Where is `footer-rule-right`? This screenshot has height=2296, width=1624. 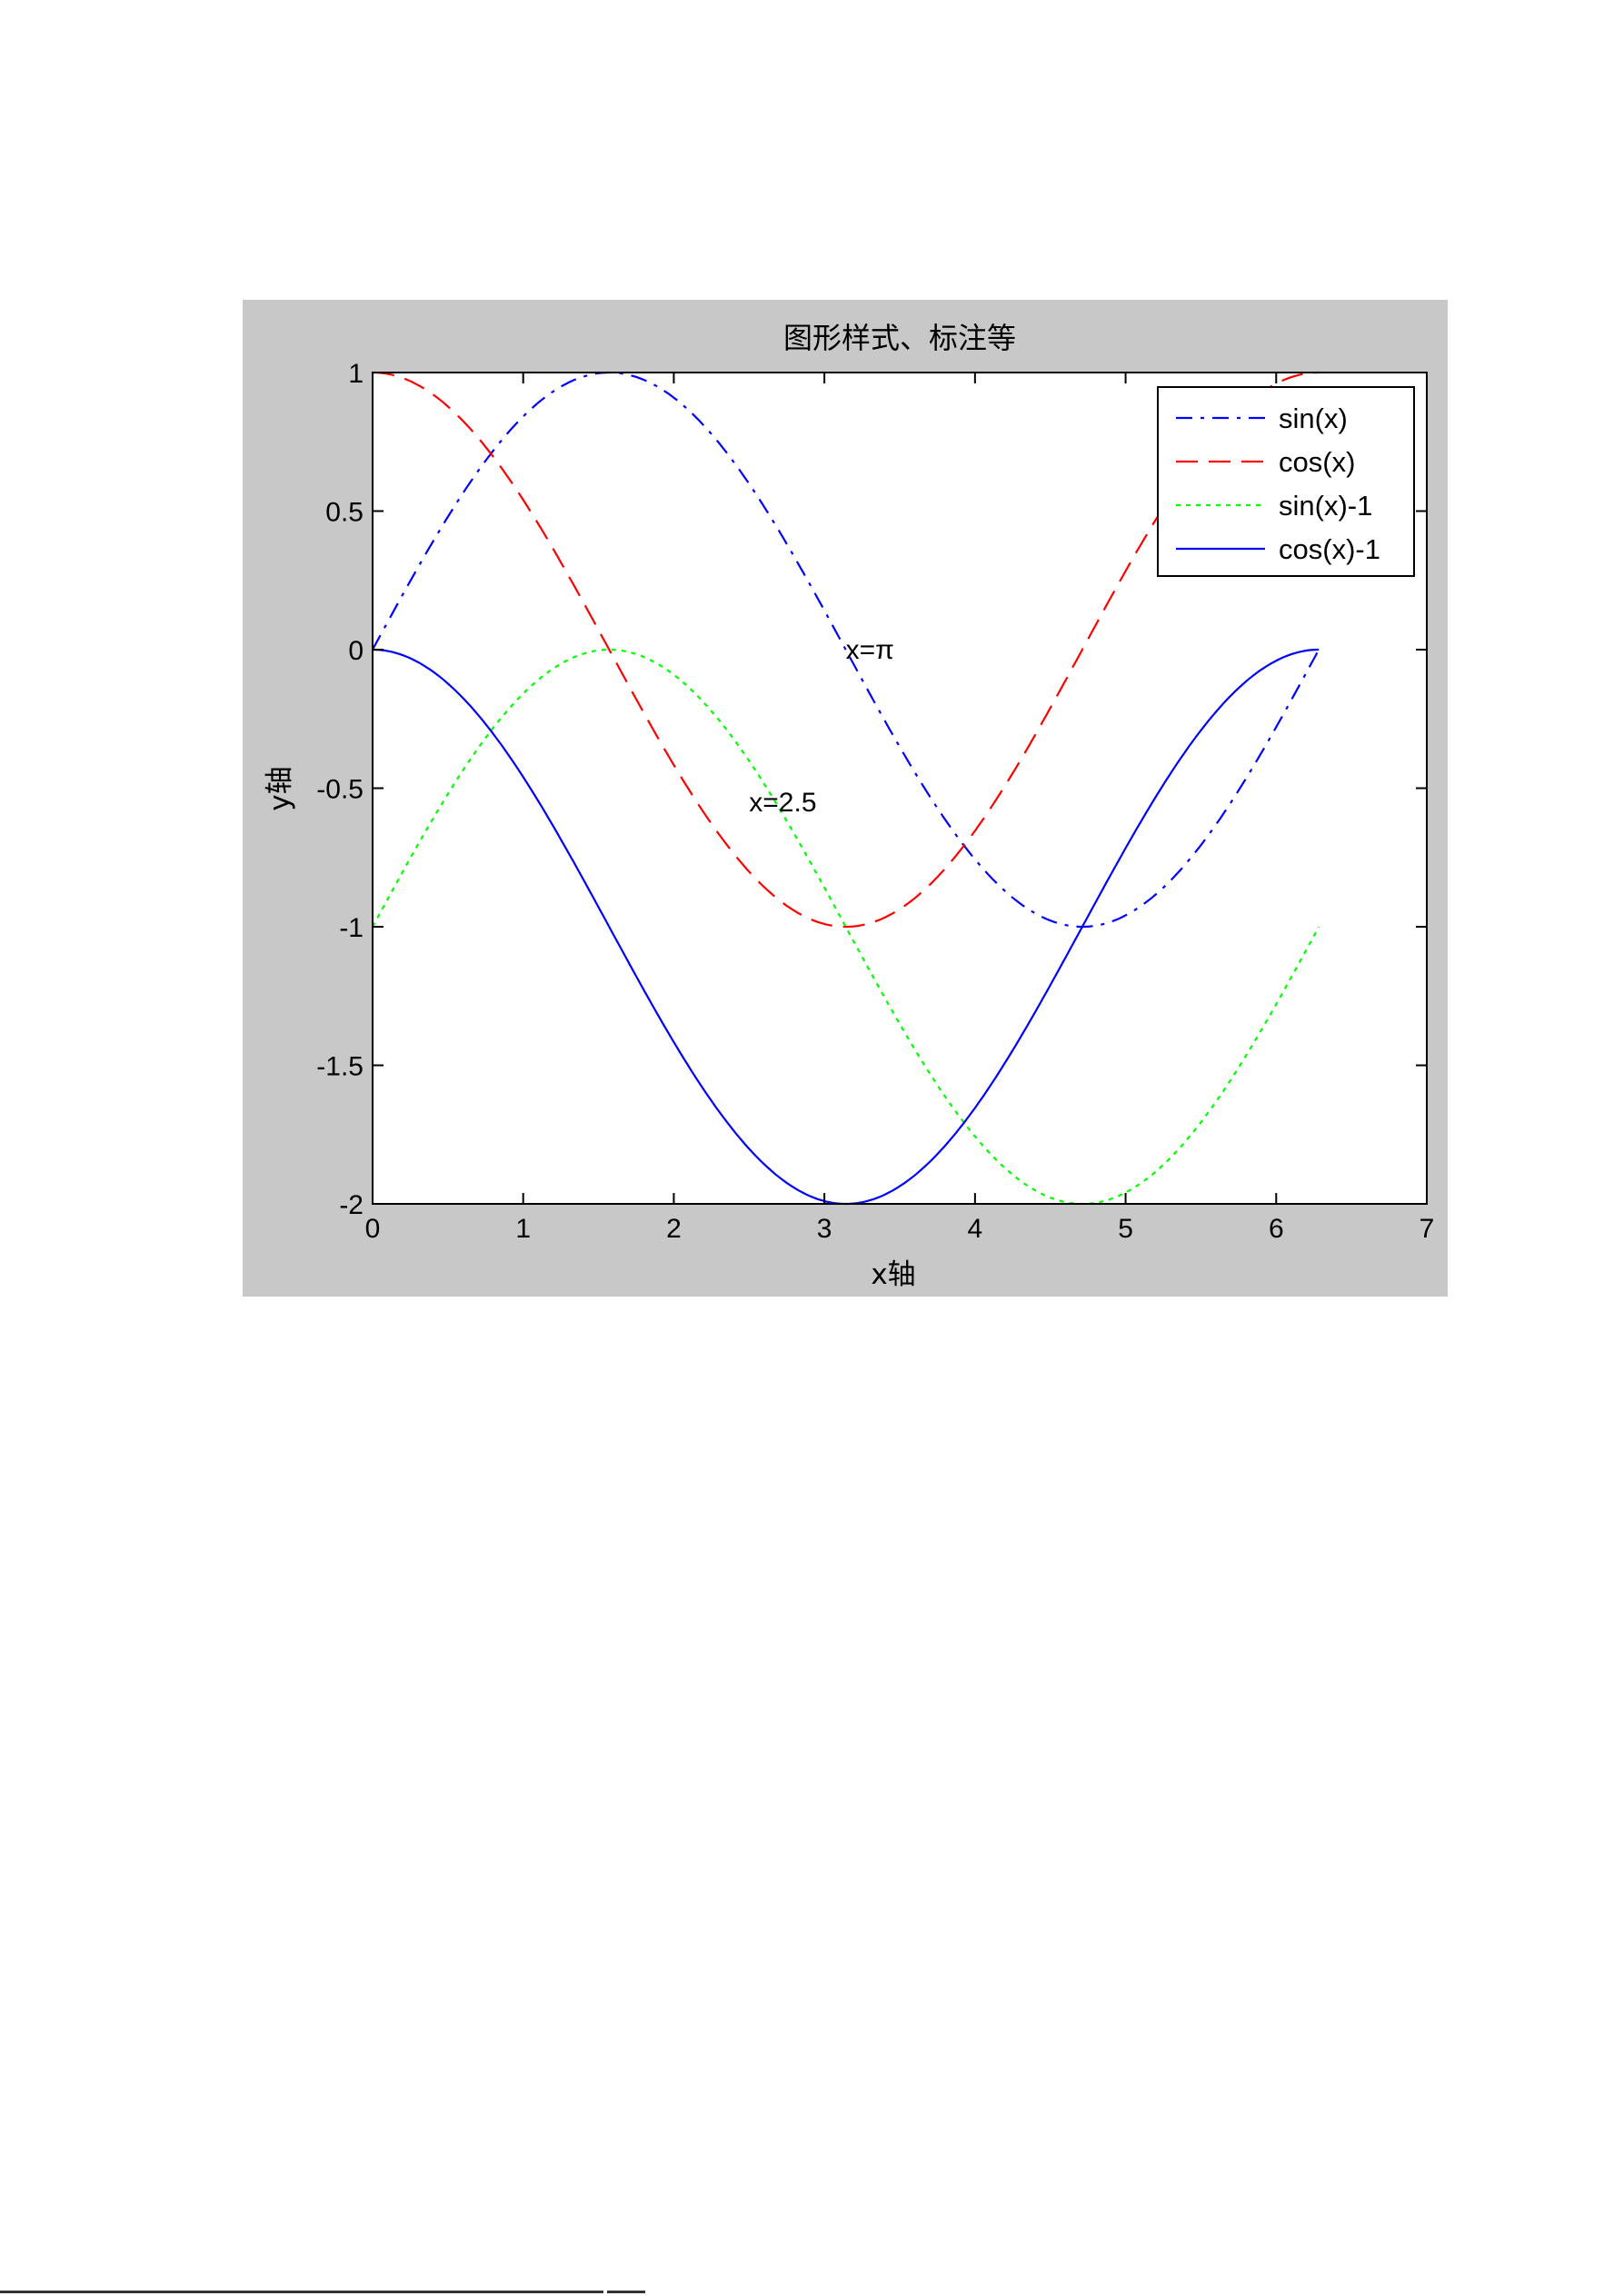 footer-rule-right is located at coordinates (626, 2292).